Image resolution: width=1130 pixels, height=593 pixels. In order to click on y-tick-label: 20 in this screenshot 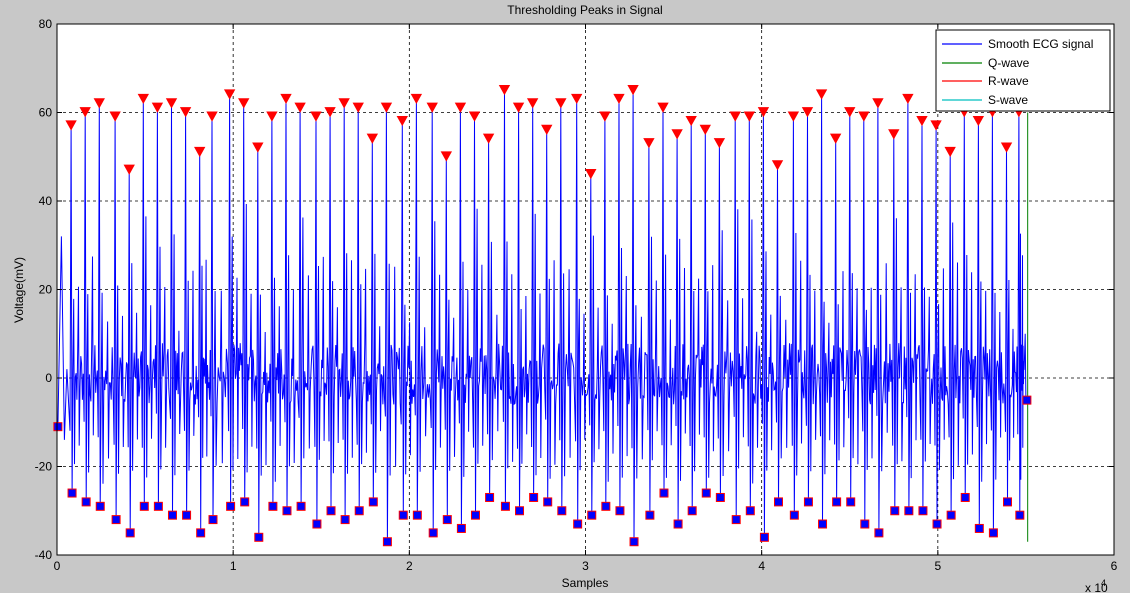, I will do `click(46, 290)`.